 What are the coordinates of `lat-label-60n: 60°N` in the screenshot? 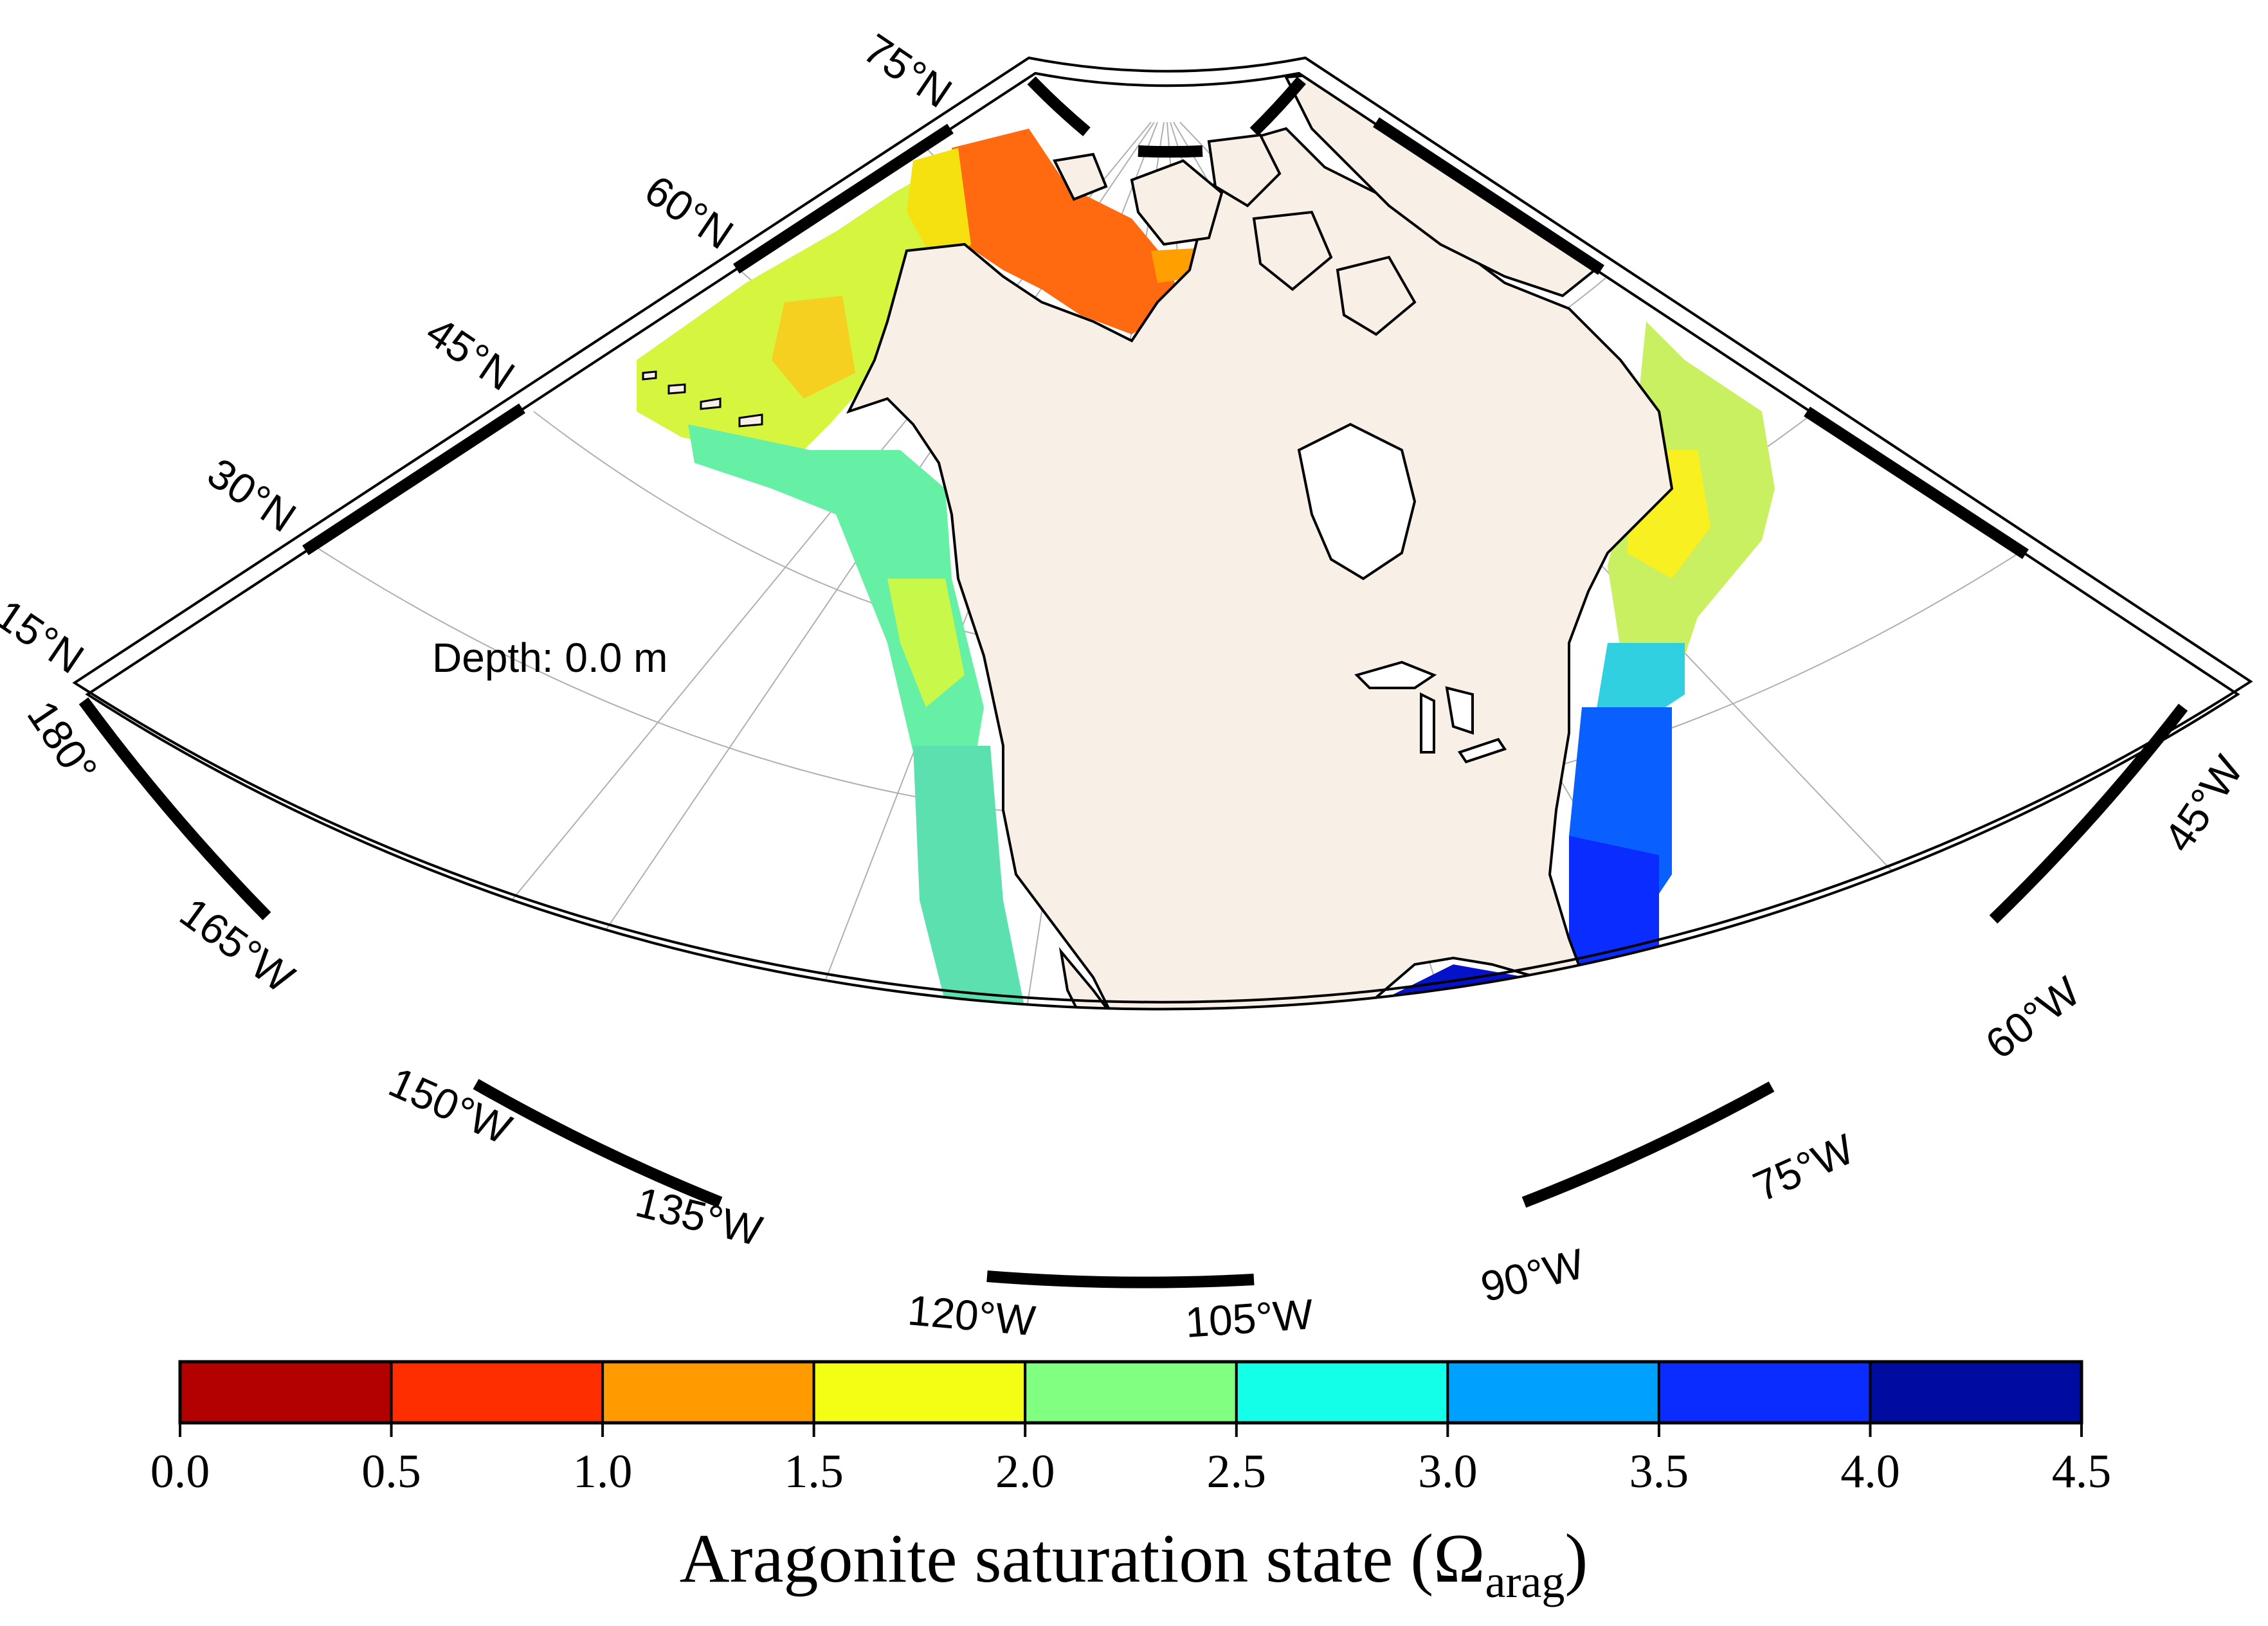 It's located at (689, 212).